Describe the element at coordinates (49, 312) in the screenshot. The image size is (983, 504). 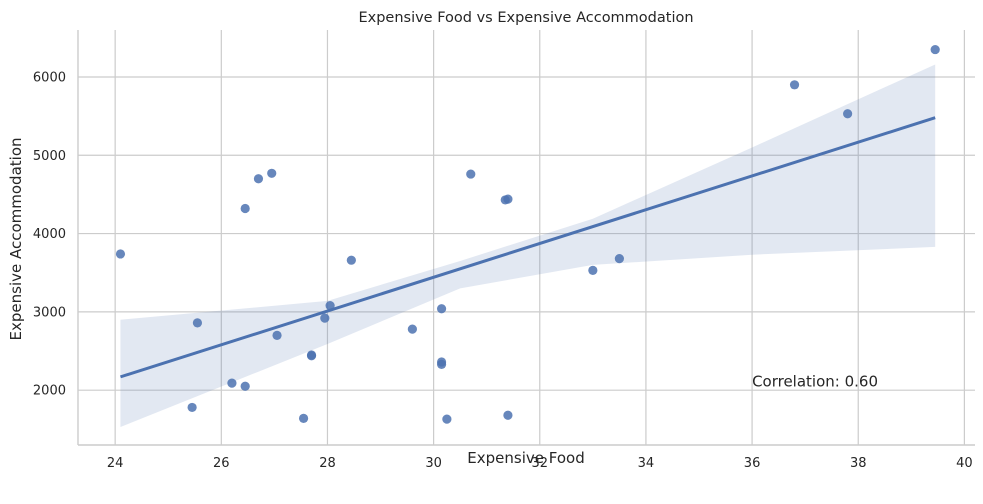
I see `y-tick-label-1: 3000` at that location.